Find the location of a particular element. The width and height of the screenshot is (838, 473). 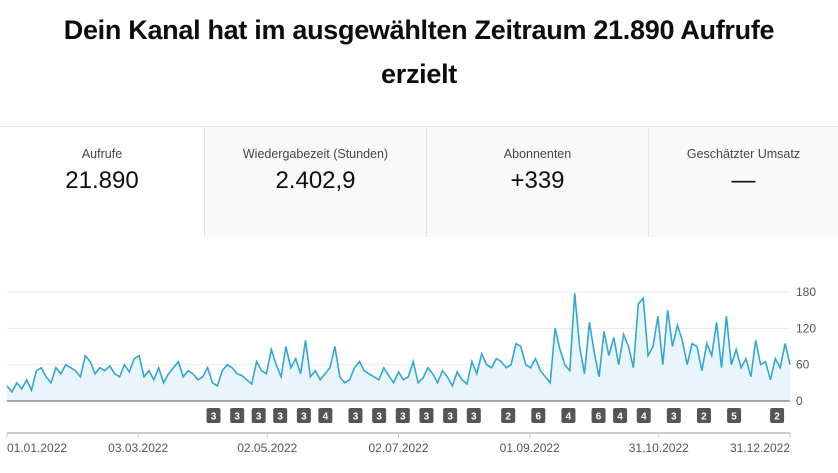

metric-value: 21.890 is located at coordinates (102, 180).